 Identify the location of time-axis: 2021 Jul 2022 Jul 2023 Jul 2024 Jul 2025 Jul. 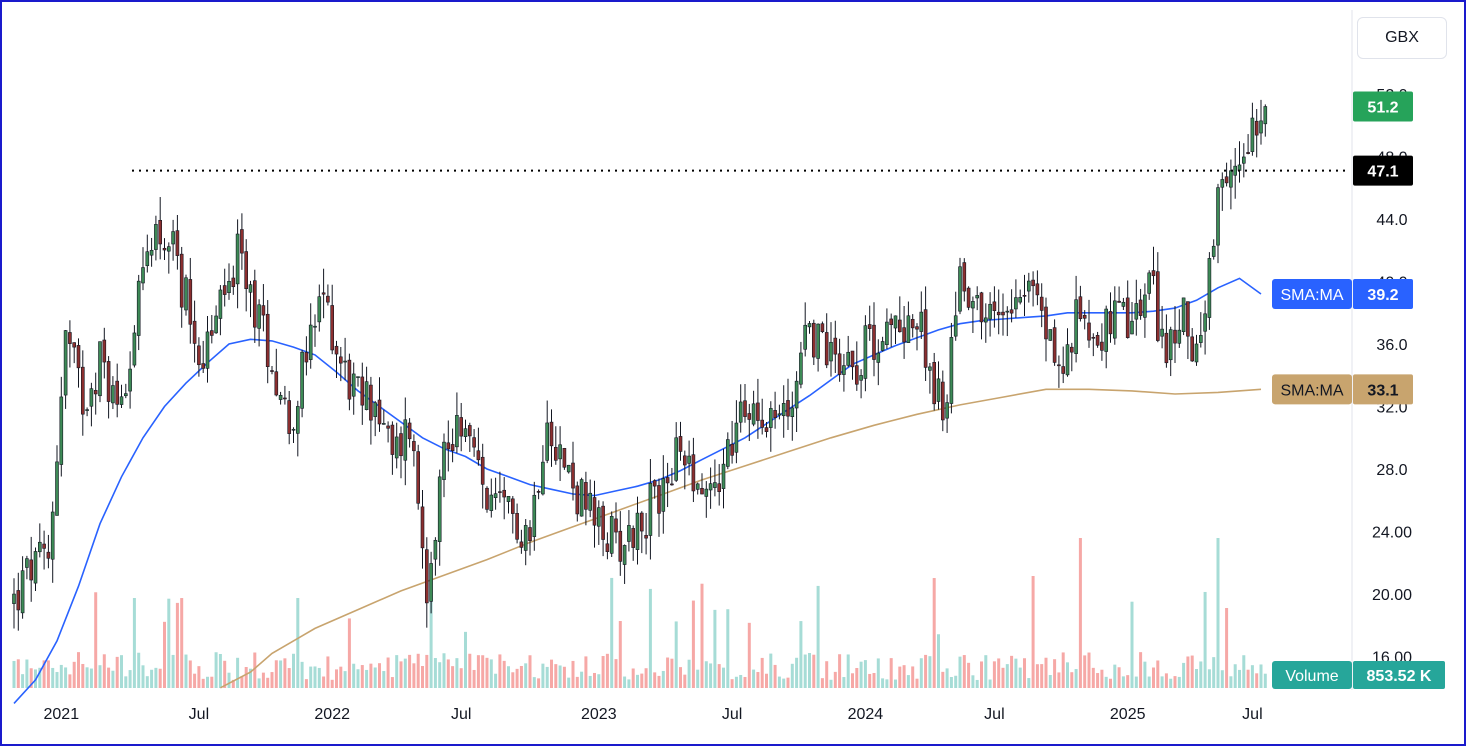
(653, 714).